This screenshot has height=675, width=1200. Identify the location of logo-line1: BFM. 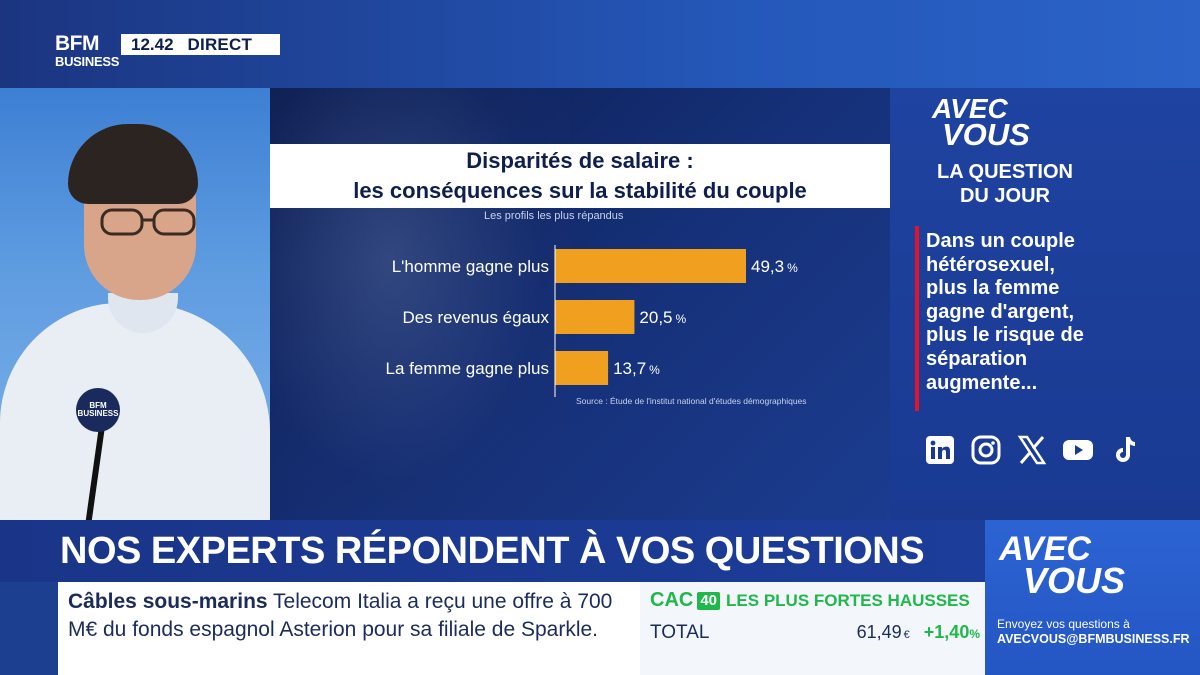
(77, 43).